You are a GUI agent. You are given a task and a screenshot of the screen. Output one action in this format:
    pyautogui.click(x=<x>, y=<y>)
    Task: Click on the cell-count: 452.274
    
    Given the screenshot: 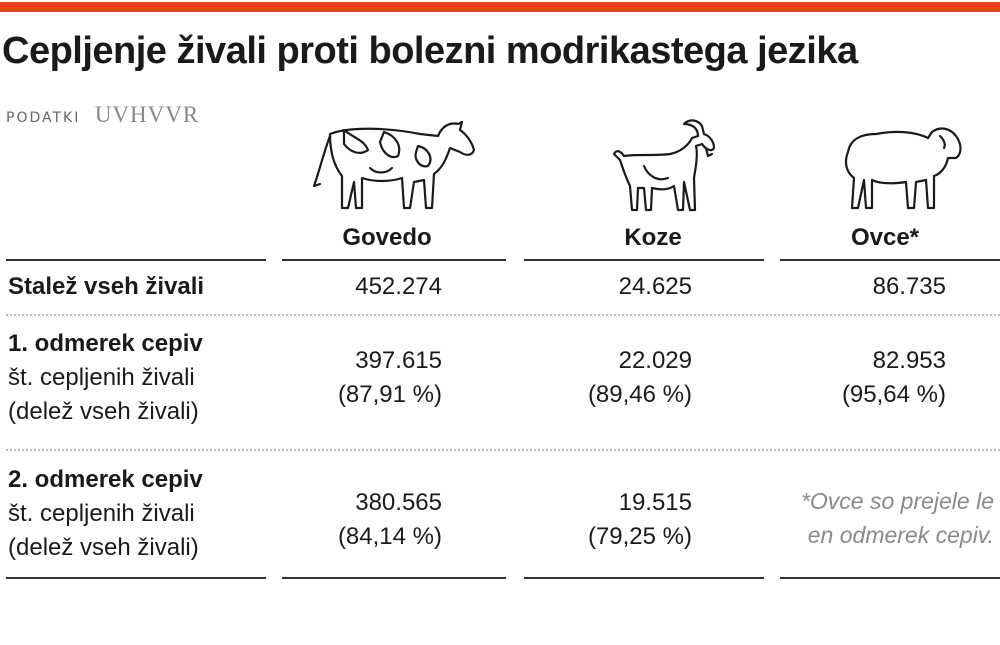 What is the action you would take?
    pyautogui.click(x=398, y=286)
    